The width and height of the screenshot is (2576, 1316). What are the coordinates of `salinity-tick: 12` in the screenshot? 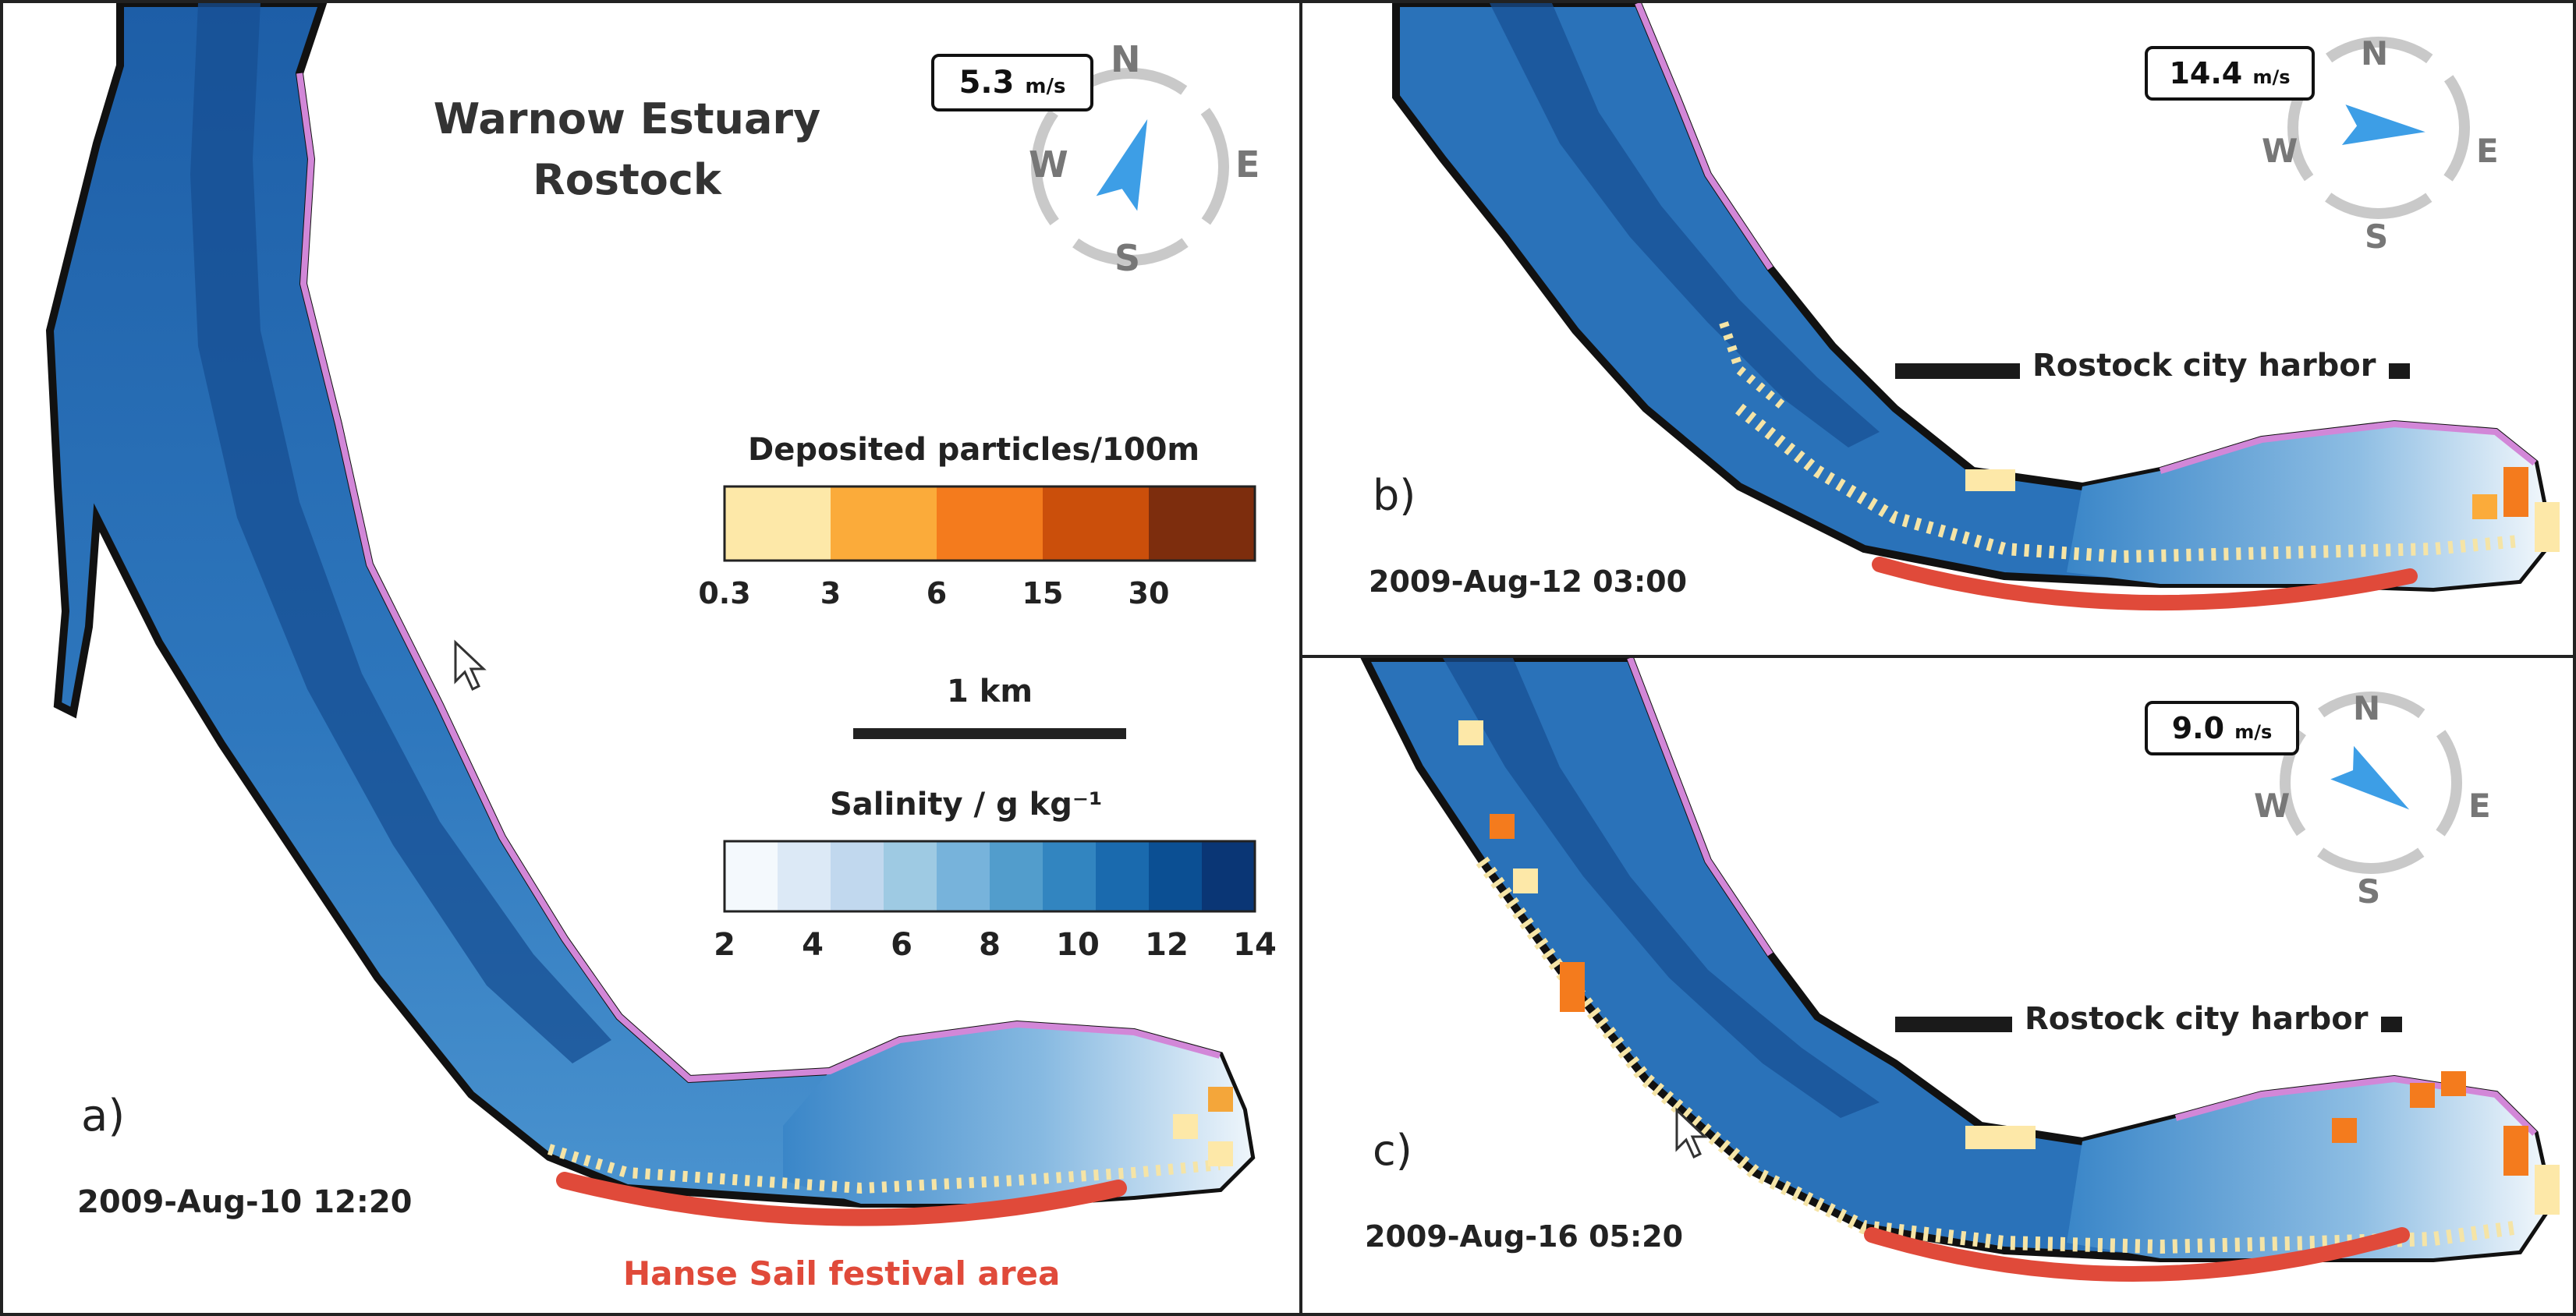 It's located at (1167, 945).